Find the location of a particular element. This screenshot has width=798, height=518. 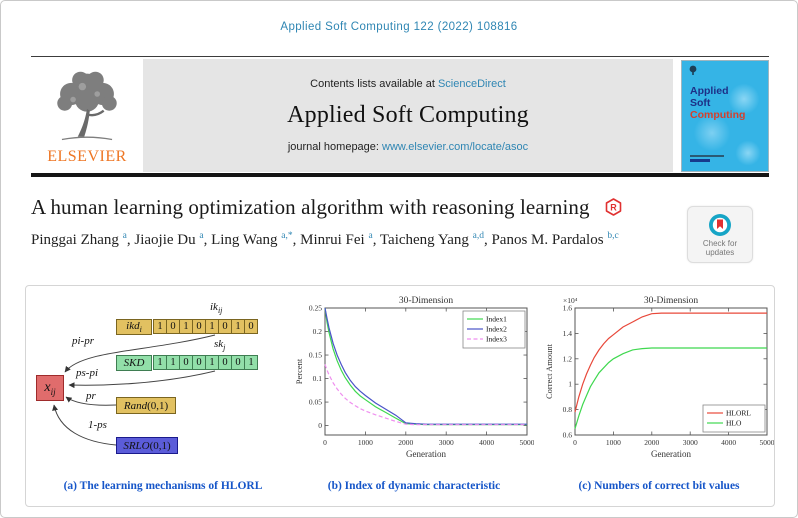

cover-title-line2: Soft is located at coordinates (700, 103).